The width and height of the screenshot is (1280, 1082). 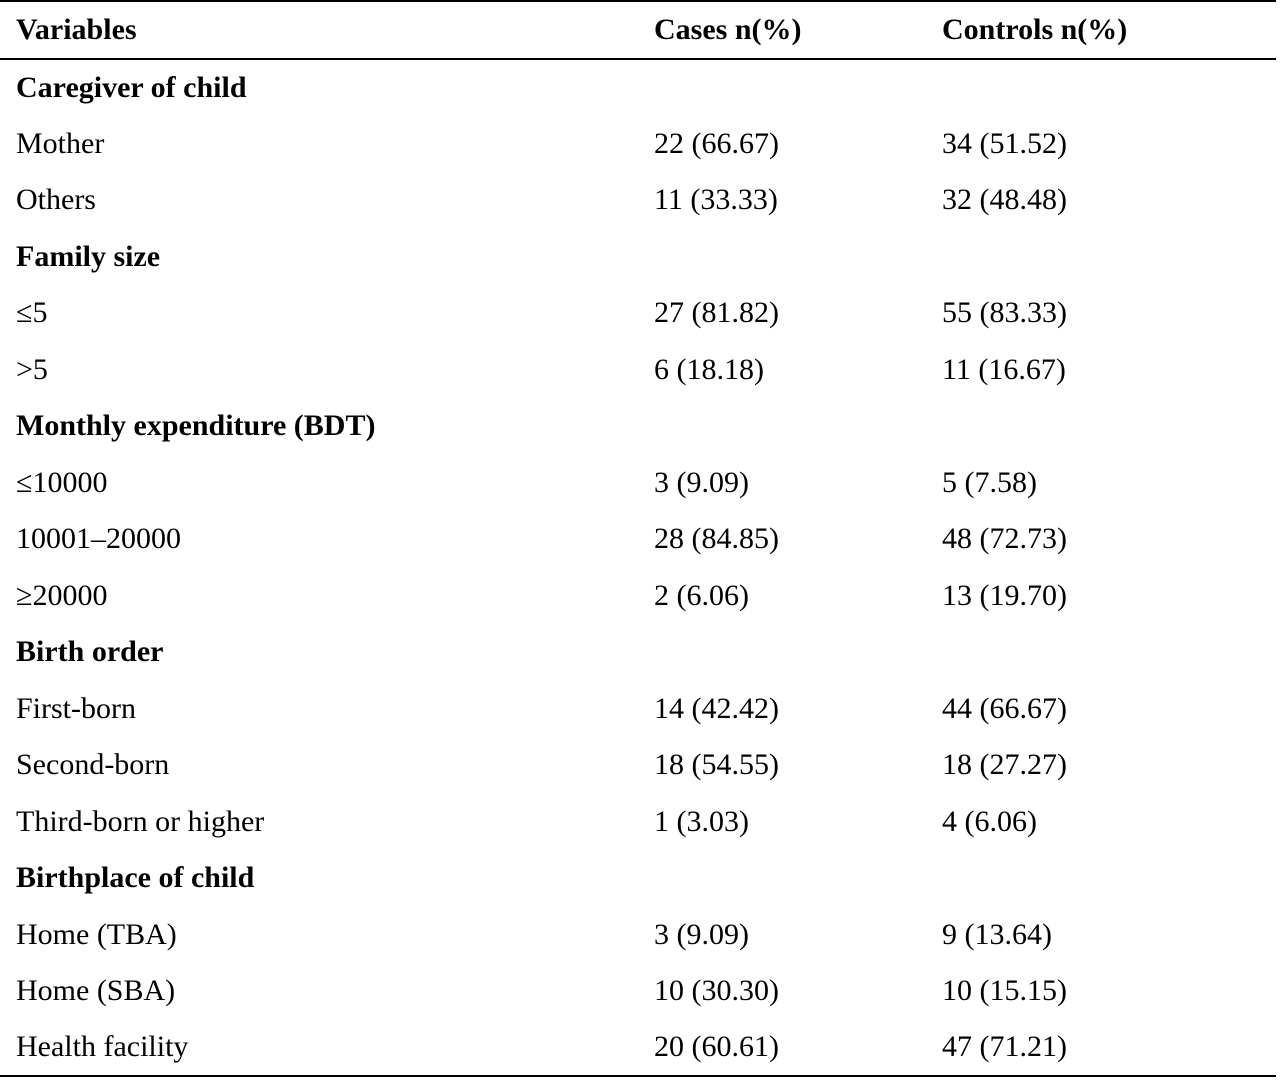 I want to click on row-label: Second-born, so click(x=93, y=765).